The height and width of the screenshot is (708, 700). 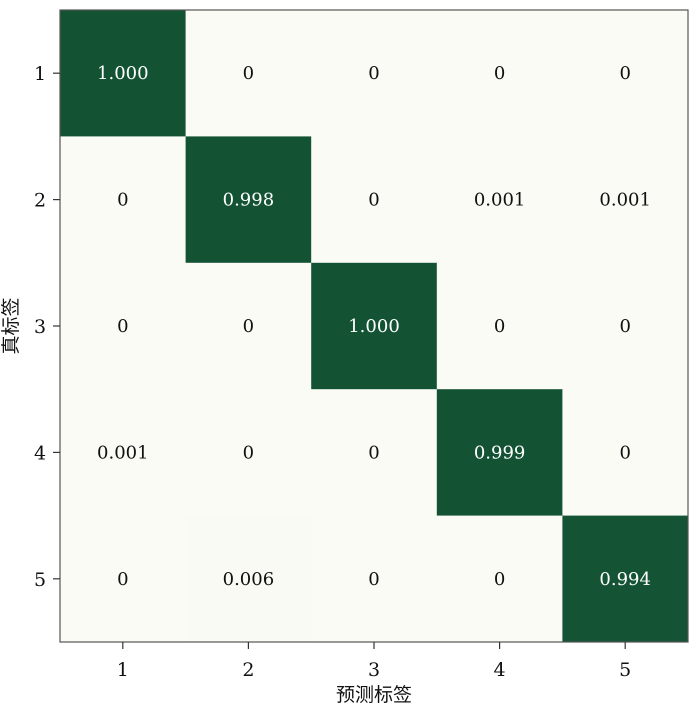 I want to click on x-tick-label: 4, so click(x=500, y=670).